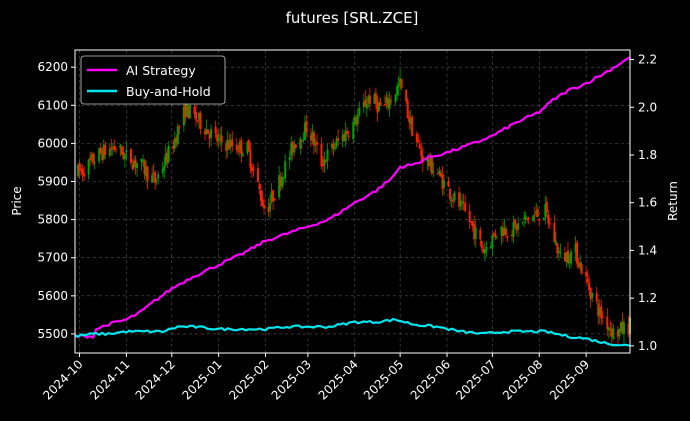  What do you see at coordinates (643, 203) in the screenshot?
I see `y-axis-right: 1.0 1.2 1.4 1.6 1.8 2.0 2.2` at bounding box center [643, 203].